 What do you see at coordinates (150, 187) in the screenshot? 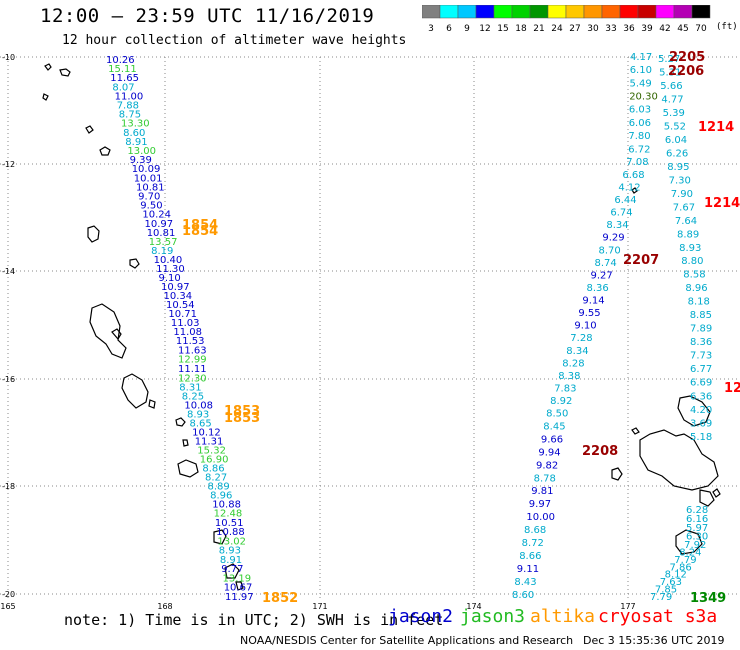
I see `wave-height-value: 10.81` at bounding box center [150, 187].